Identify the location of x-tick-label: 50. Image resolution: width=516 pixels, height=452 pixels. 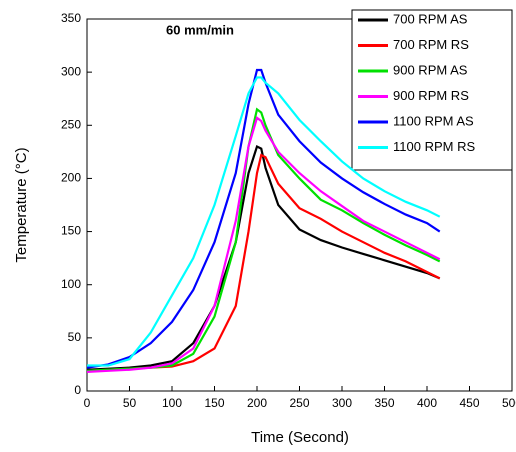
(130, 403).